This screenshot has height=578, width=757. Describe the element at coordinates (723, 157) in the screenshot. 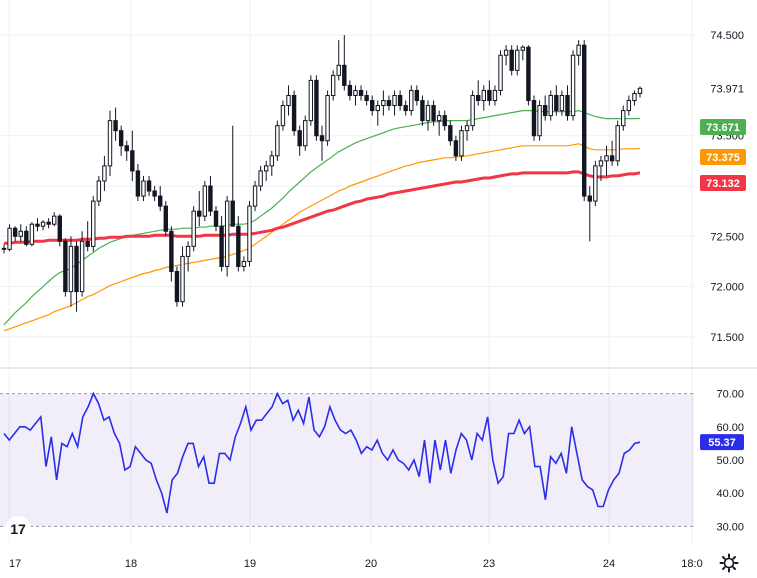

I see `price-badge: 73.375` at that location.